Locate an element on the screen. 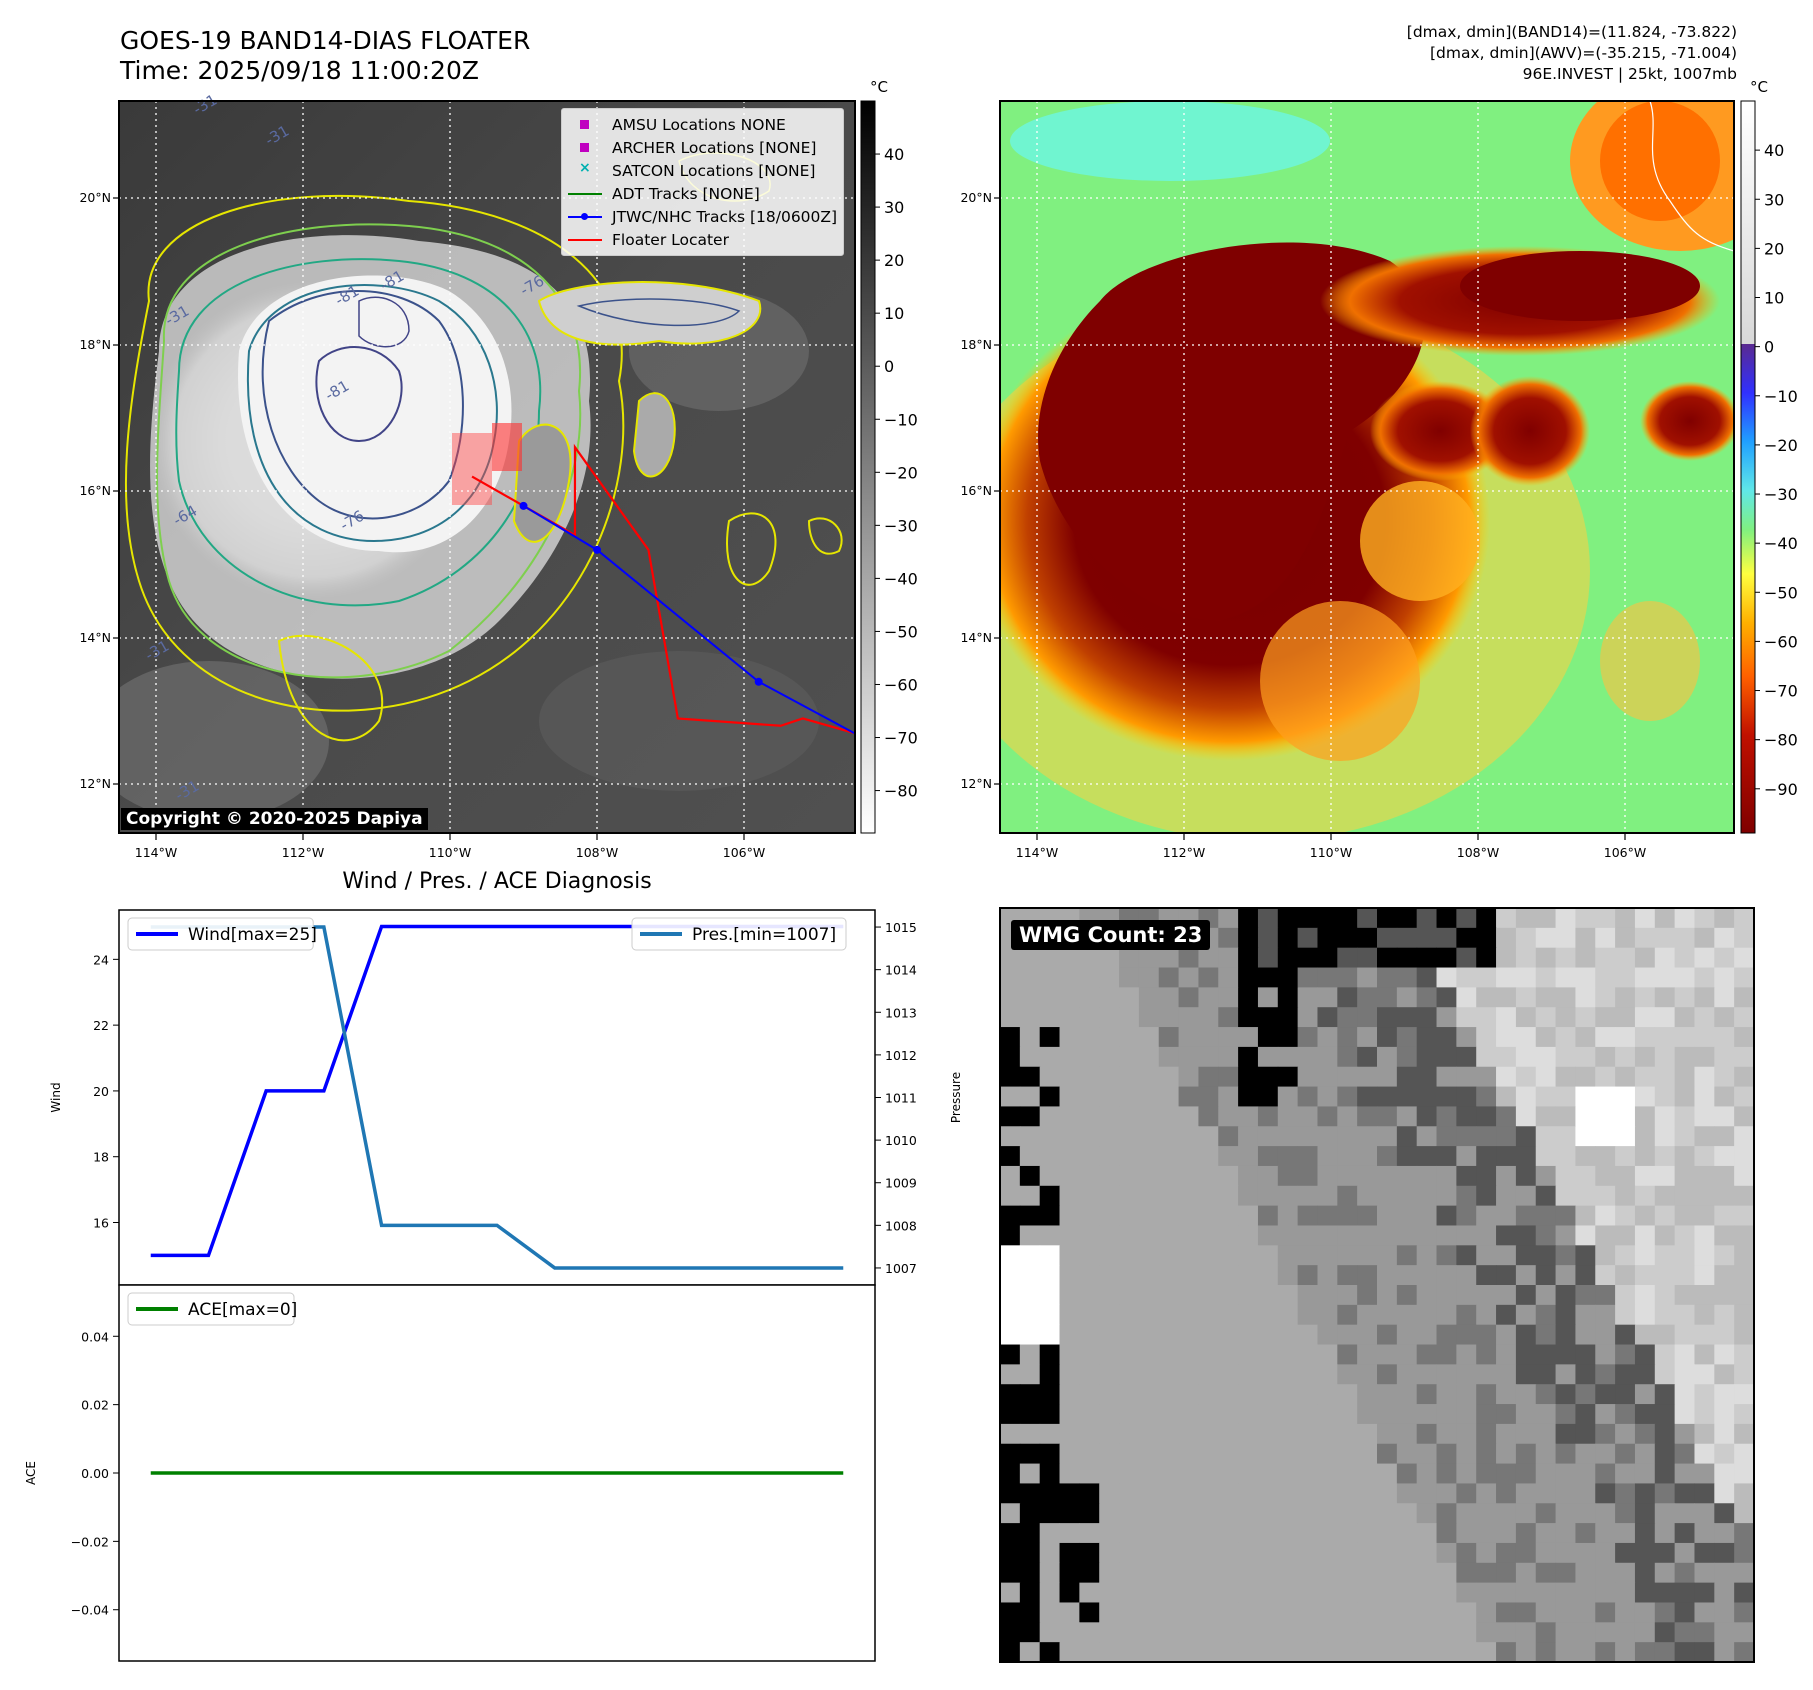 The height and width of the screenshot is (1690, 1813). ace-tick-label: −0.04 is located at coordinates (90, 1610).